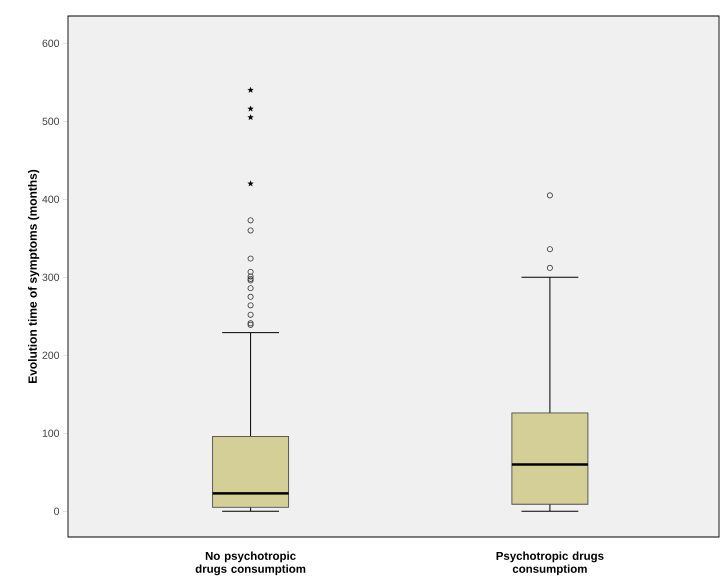 The image size is (721, 586). Describe the element at coordinates (51, 43) in the screenshot. I see `y-tick-label: 600` at that location.